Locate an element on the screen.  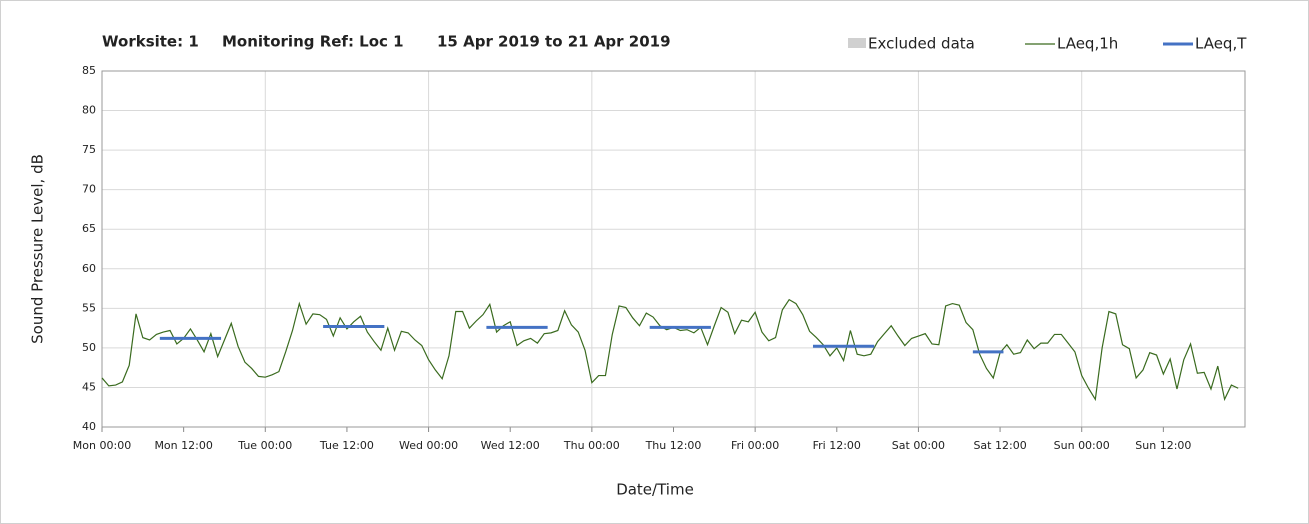
x-tick-label: Tue 12:00 is located at coordinates (346, 445).